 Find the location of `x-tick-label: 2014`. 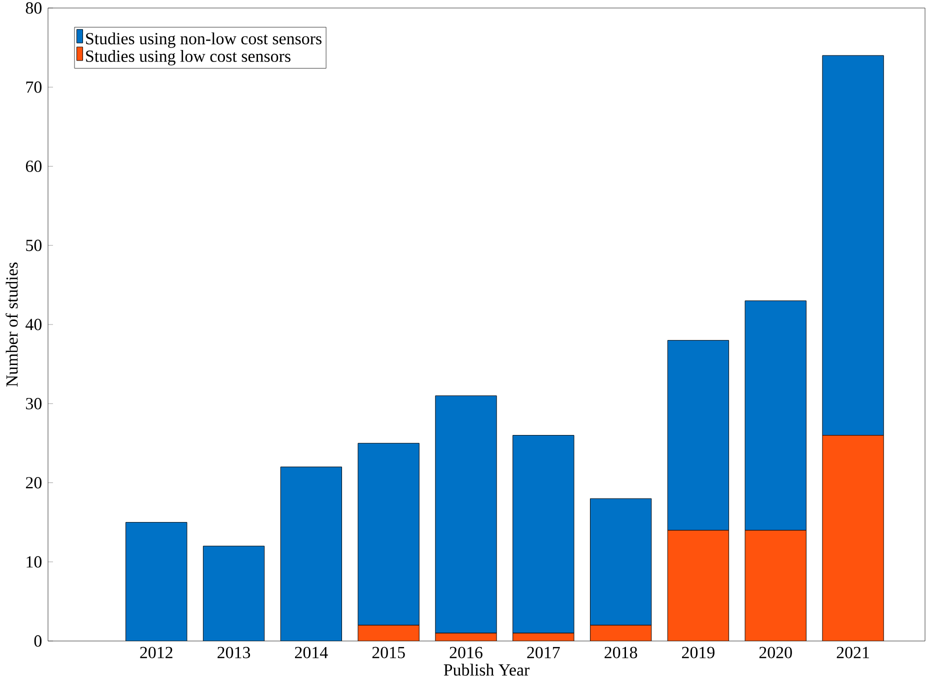

x-tick-label: 2014 is located at coordinates (311, 652).